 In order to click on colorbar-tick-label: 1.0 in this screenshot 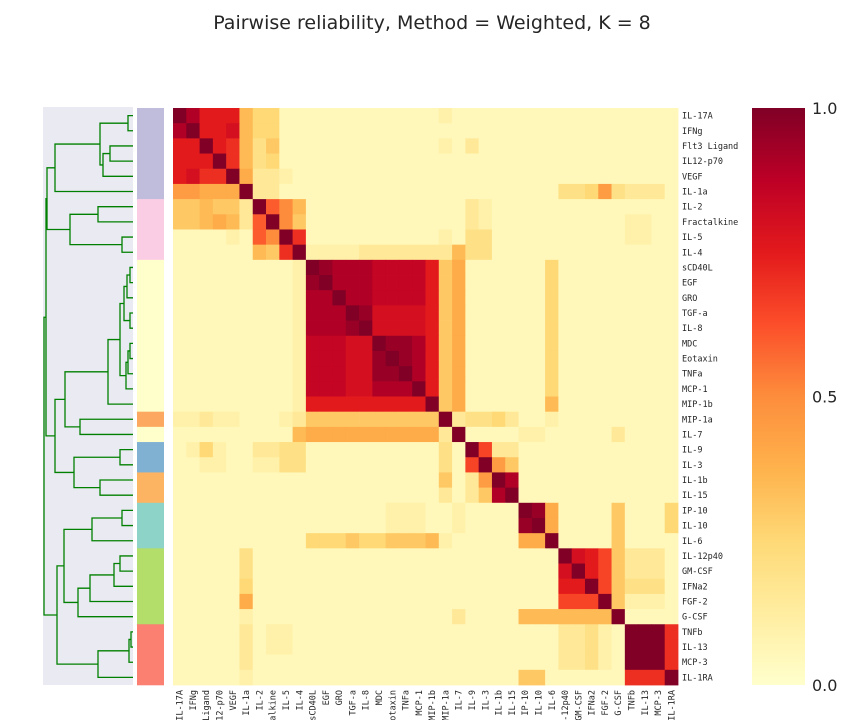, I will do `click(824, 108)`.